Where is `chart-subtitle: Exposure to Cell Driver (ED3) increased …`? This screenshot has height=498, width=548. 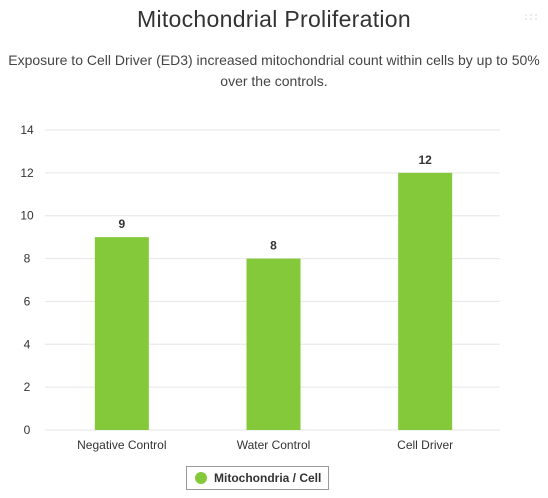
chart-subtitle: Exposure to Cell Driver (ED3) increased … is located at coordinates (274, 71).